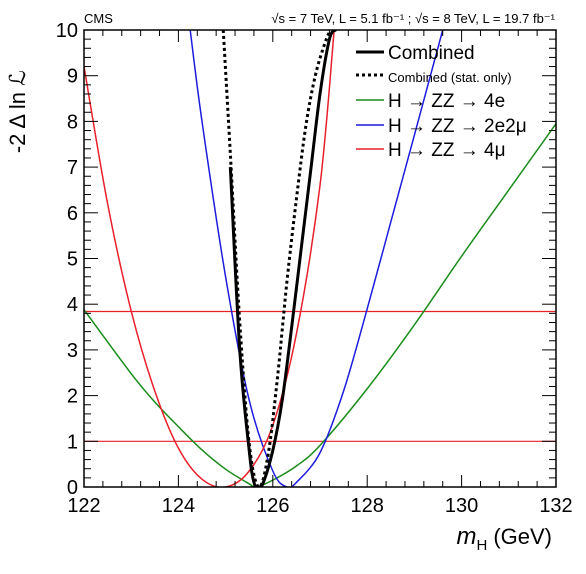 The width and height of the screenshot is (586, 574). Describe the element at coordinates (461, 506) in the screenshot. I see `x-tick-label: 130` at that location.